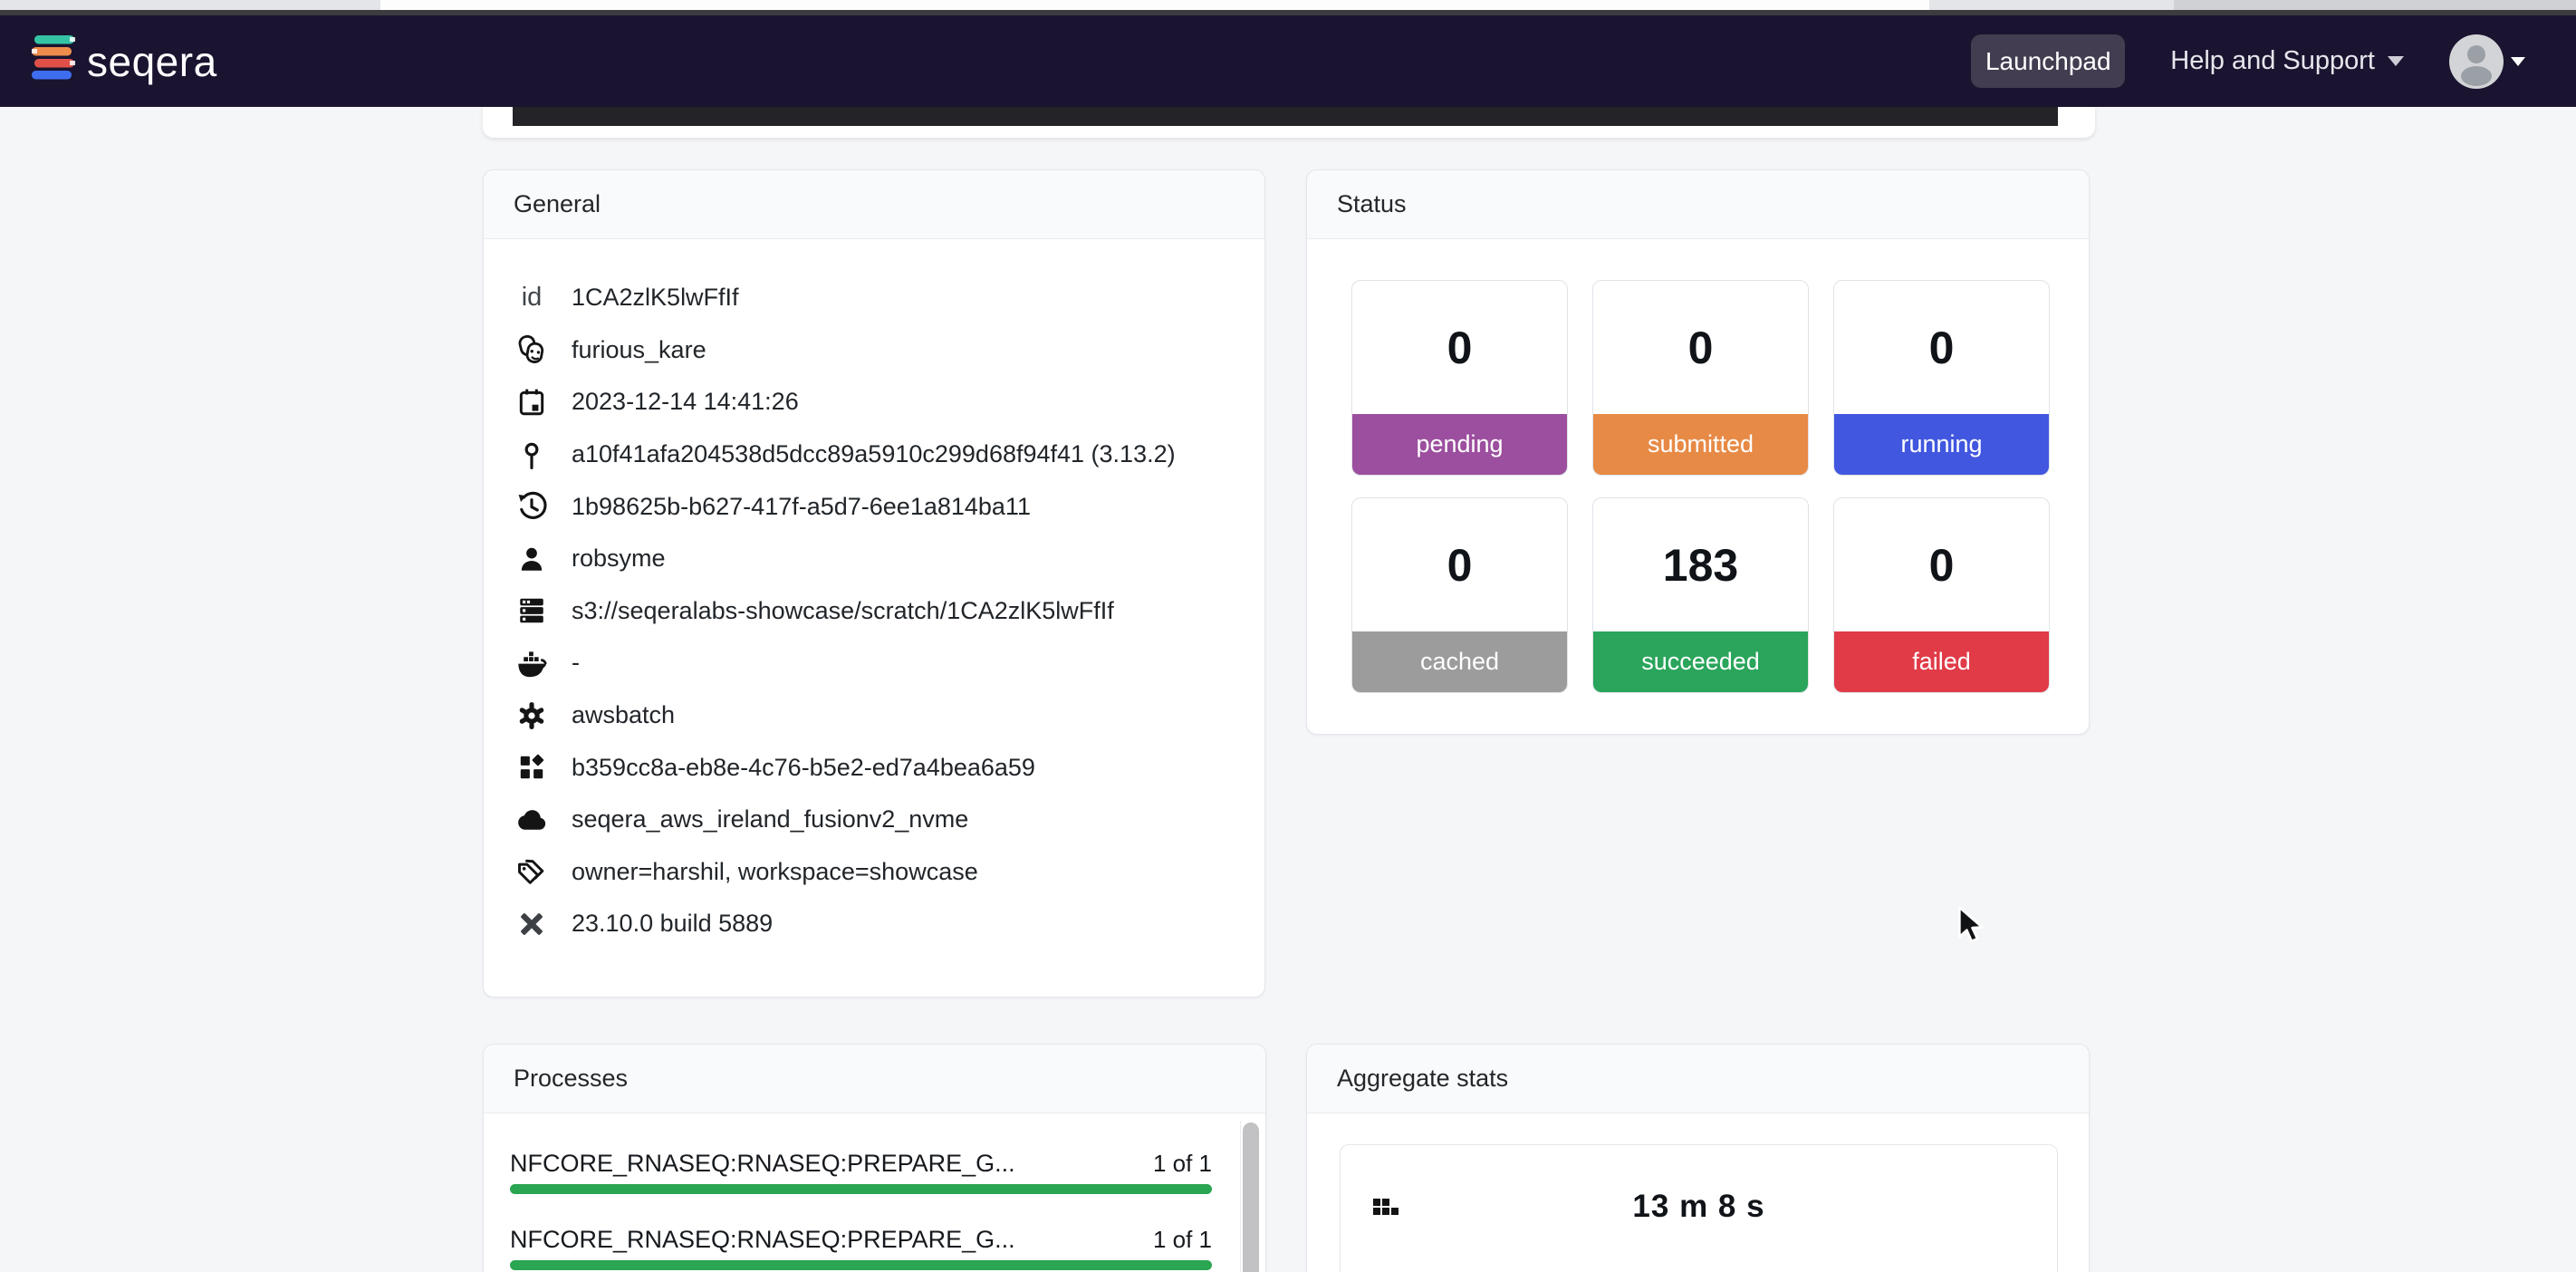 This screenshot has width=2576, height=1272. What do you see at coordinates (1459, 378) in the screenshot?
I see `status-tile-pending: 0 pending` at bounding box center [1459, 378].